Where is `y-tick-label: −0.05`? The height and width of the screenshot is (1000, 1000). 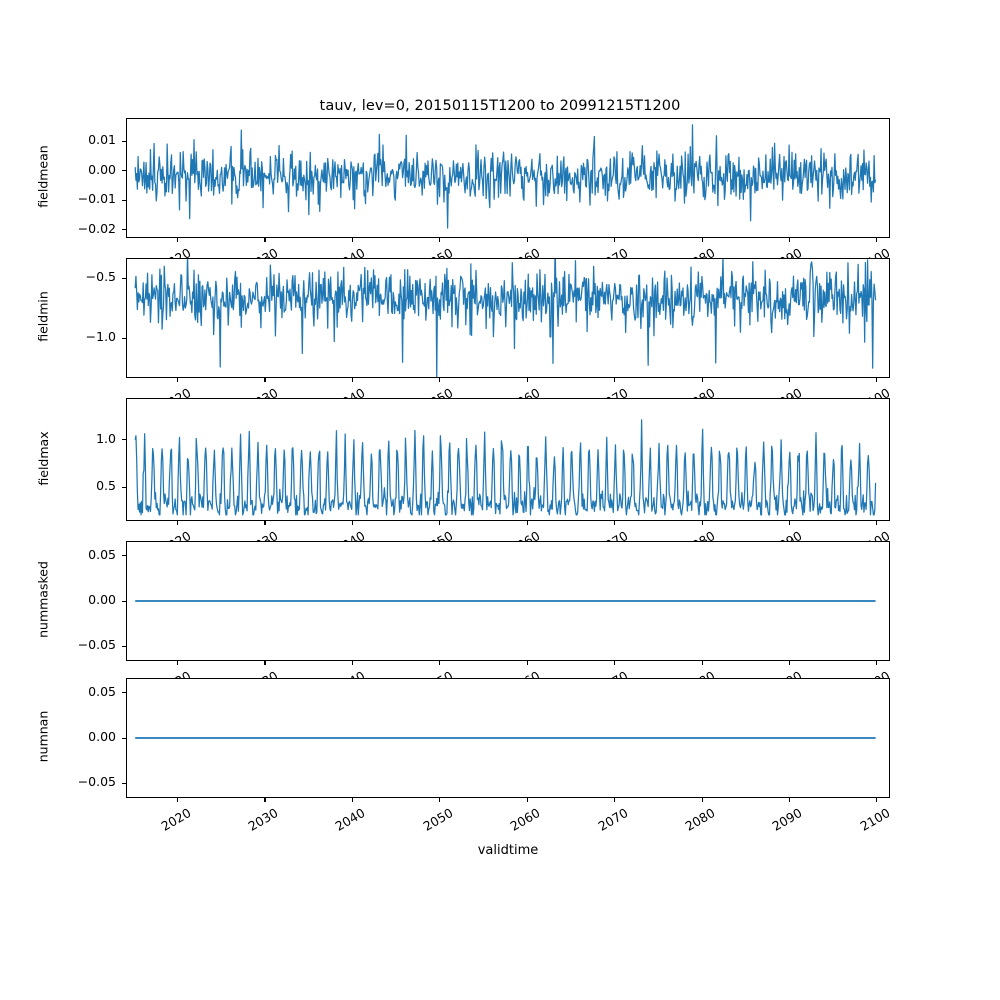 y-tick-label: −0.05 is located at coordinates (96, 645).